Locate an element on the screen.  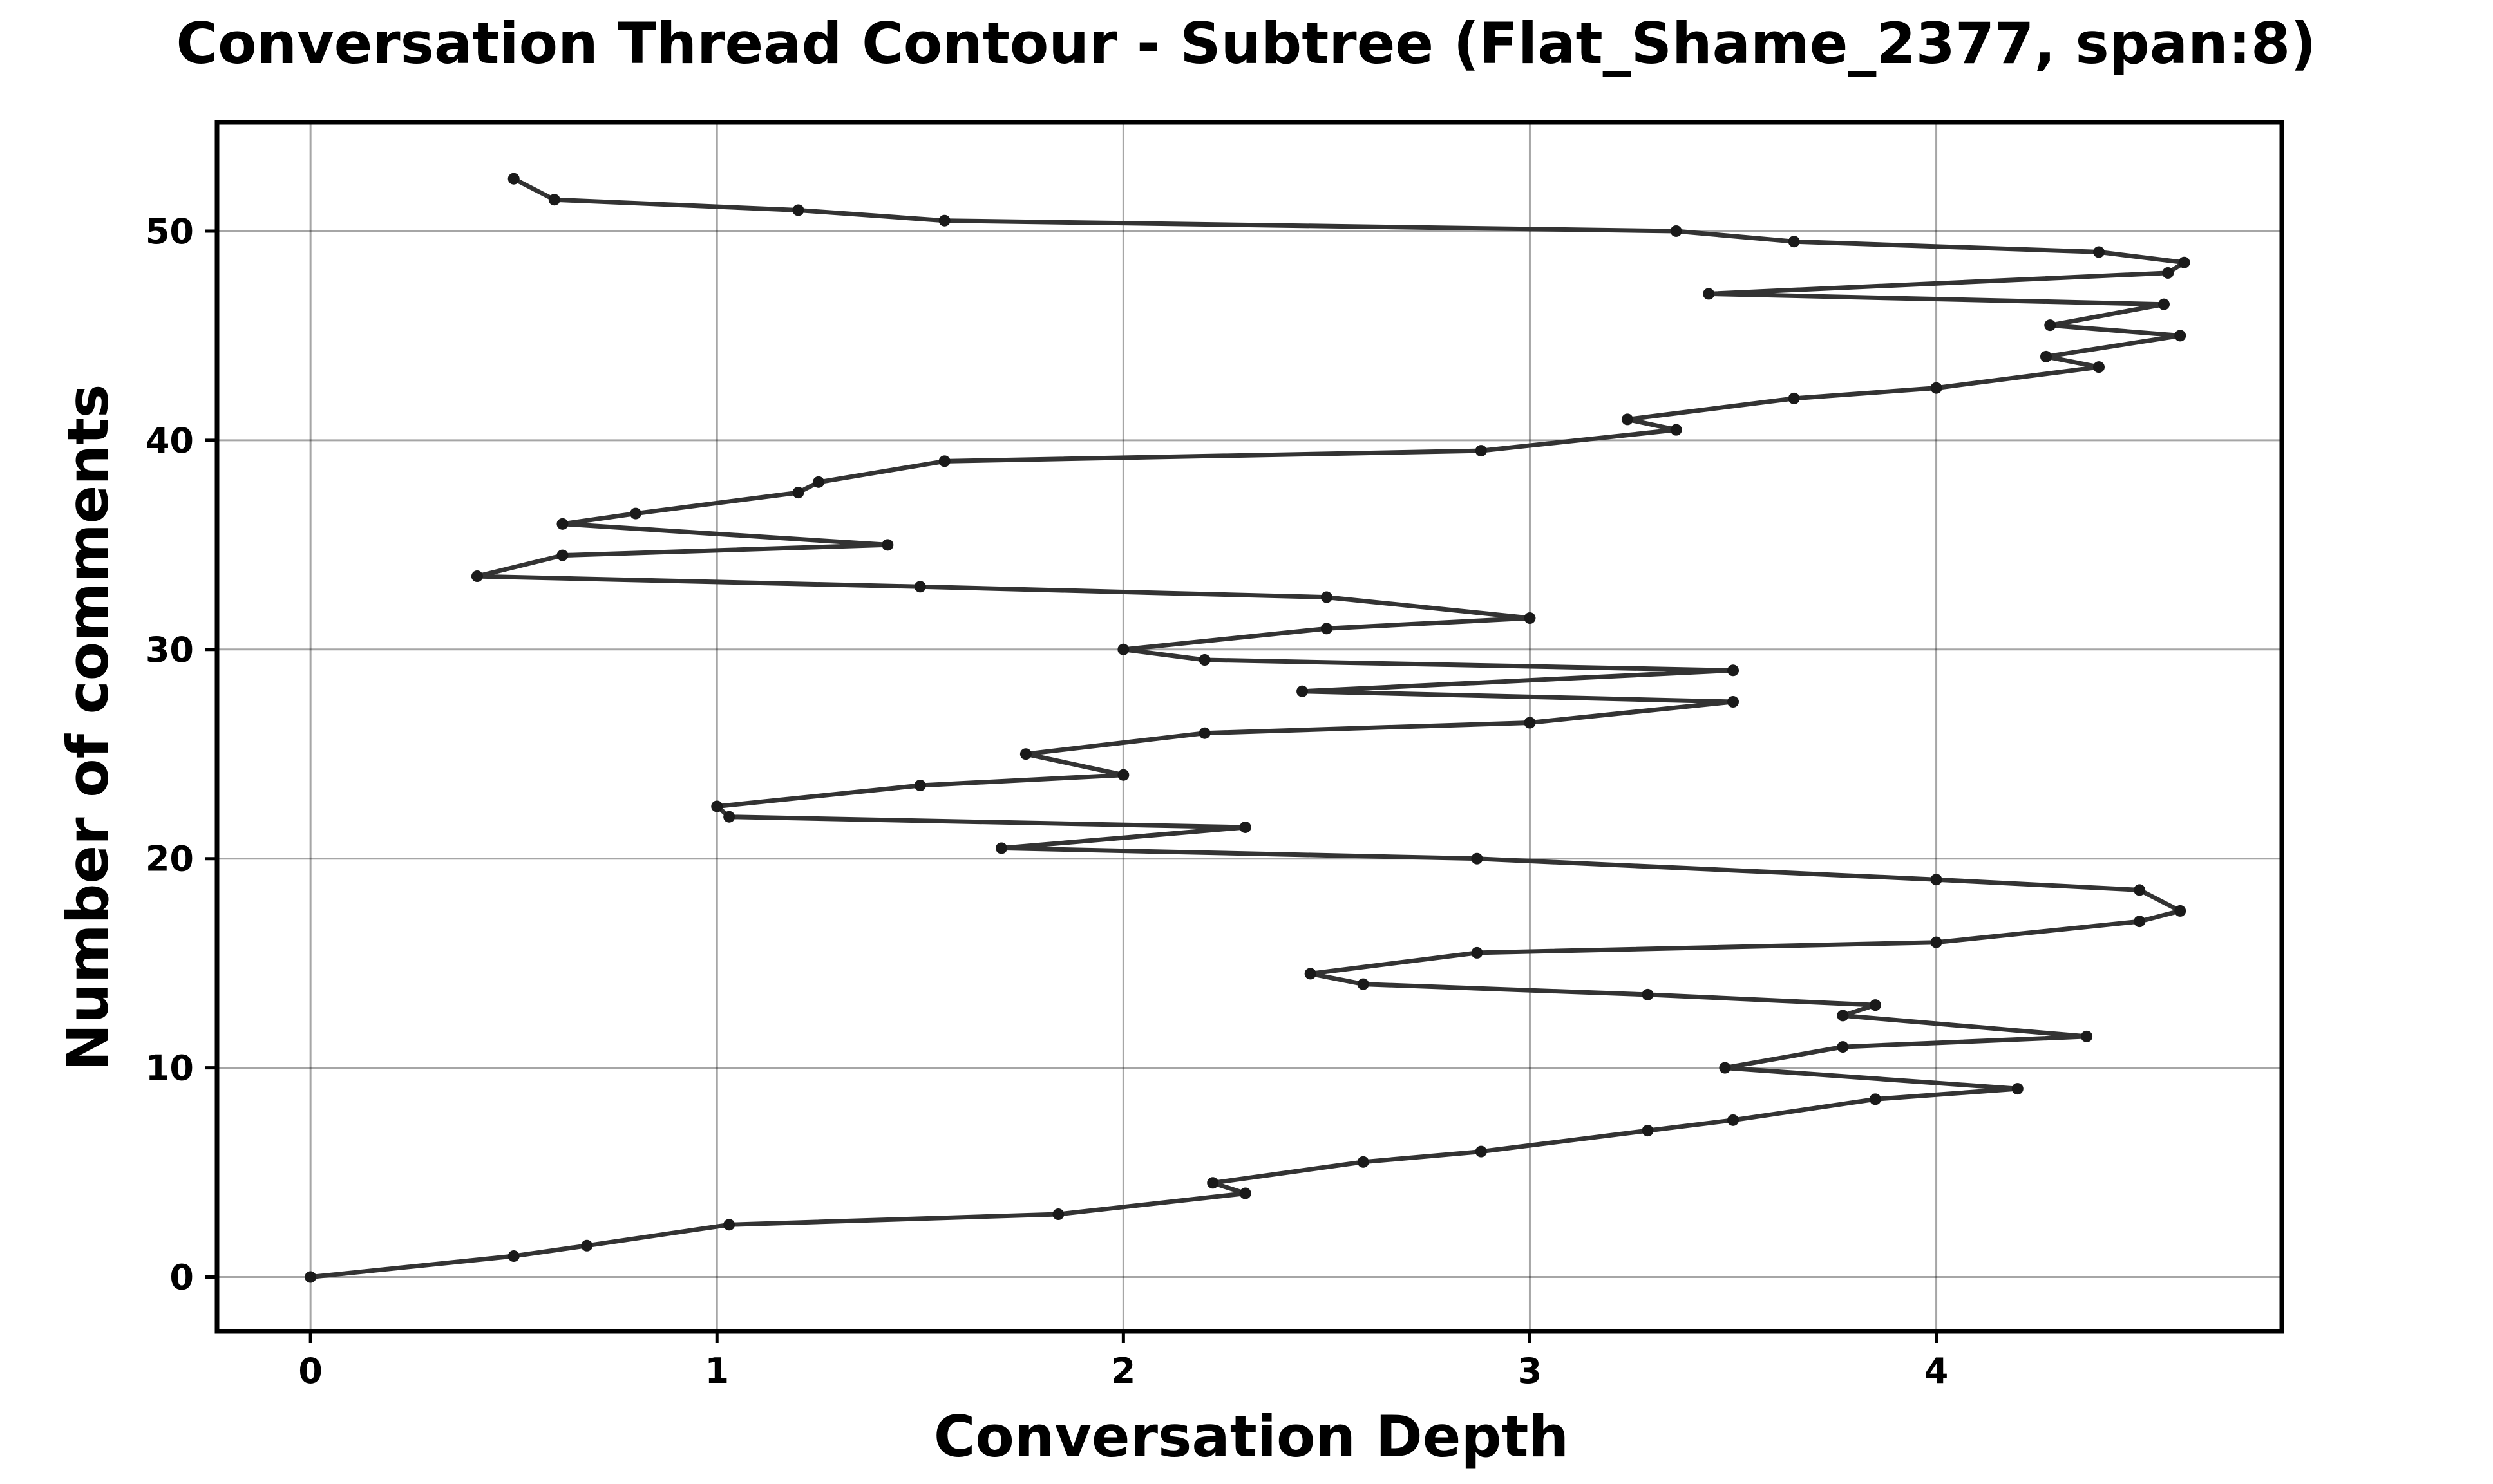
y-tick-label: 10 is located at coordinates (170, 1068).